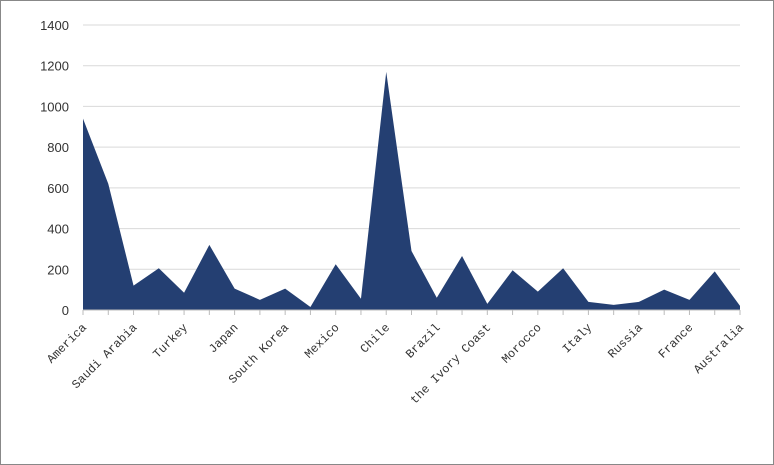 The height and width of the screenshot is (465, 774). What do you see at coordinates (54, 66) in the screenshot?
I see `y-tick-label: 1200` at bounding box center [54, 66].